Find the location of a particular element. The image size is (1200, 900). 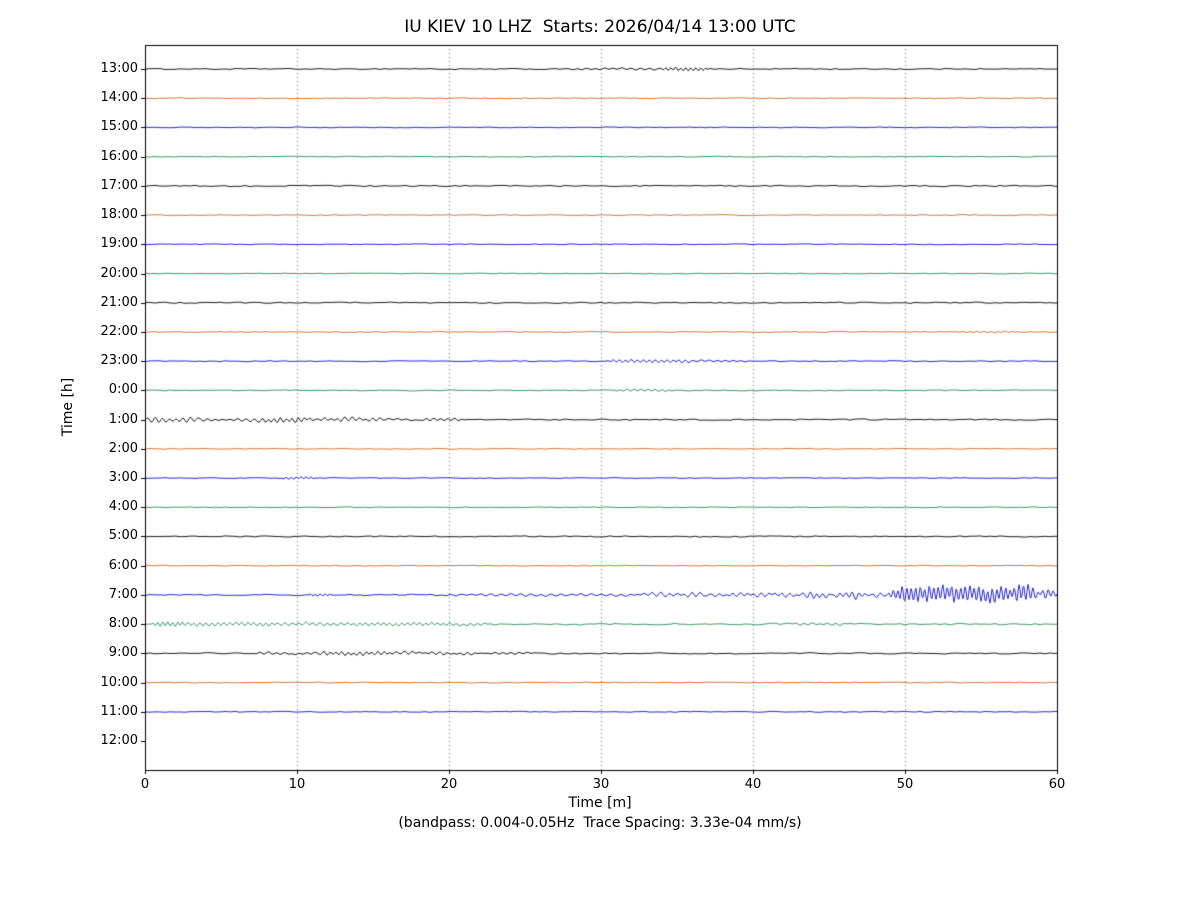

y-tick-label: 4:00 is located at coordinates (123, 507).